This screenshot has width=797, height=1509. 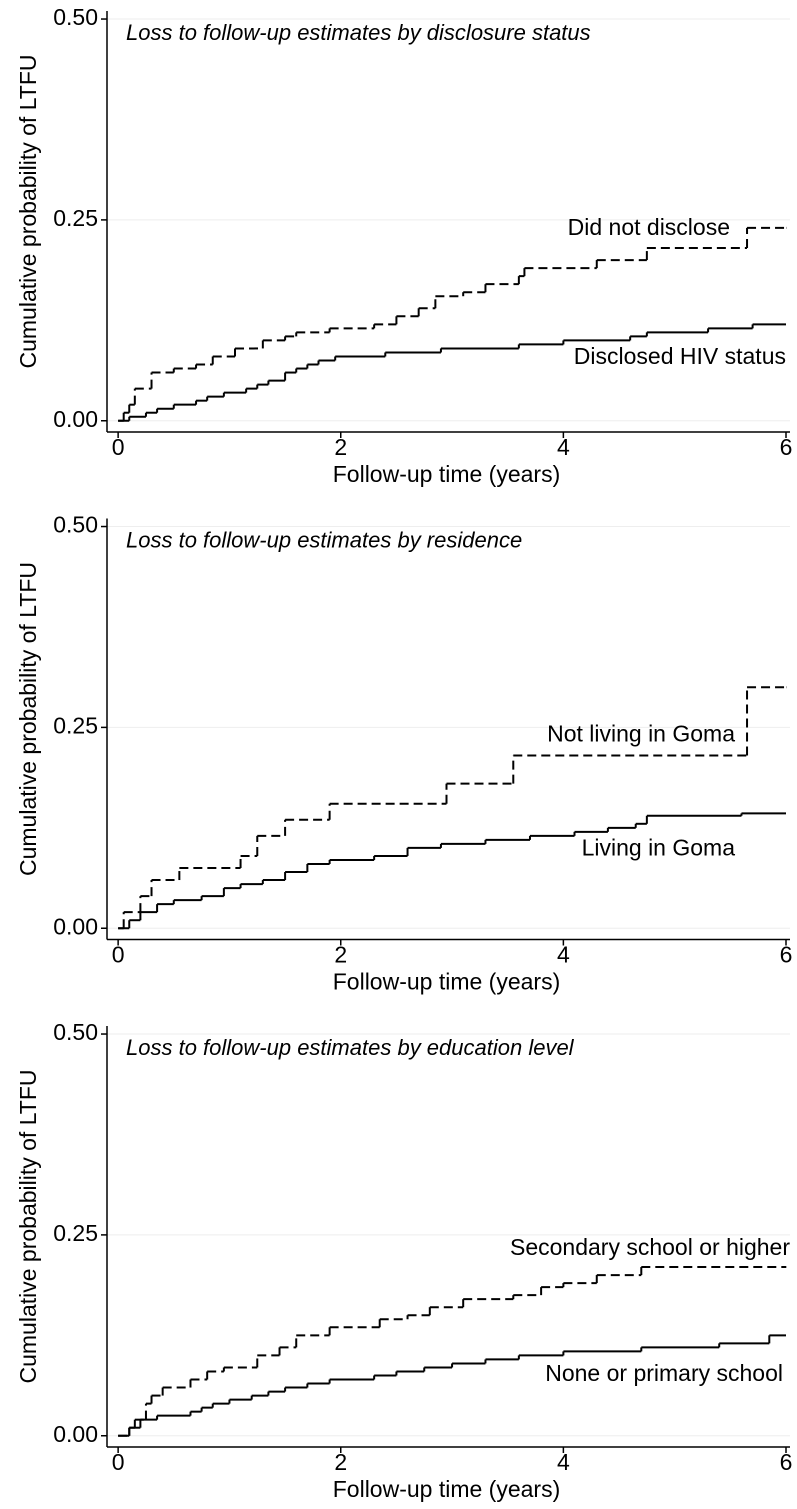 What do you see at coordinates (641, 734) in the screenshot?
I see `series-label: Not living in Goma` at bounding box center [641, 734].